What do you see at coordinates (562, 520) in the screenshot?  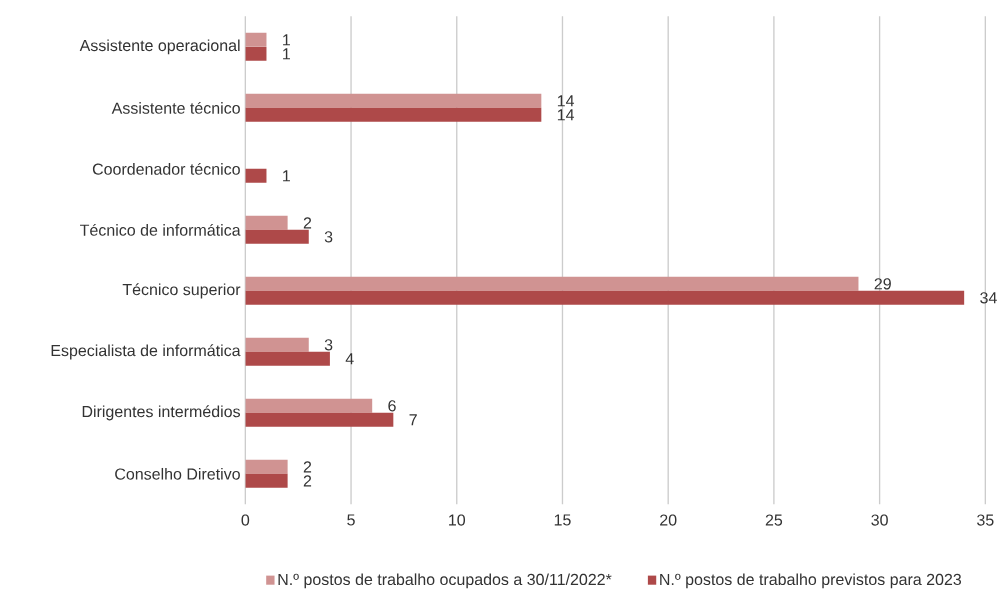 I see `x-tick-label: 15` at bounding box center [562, 520].